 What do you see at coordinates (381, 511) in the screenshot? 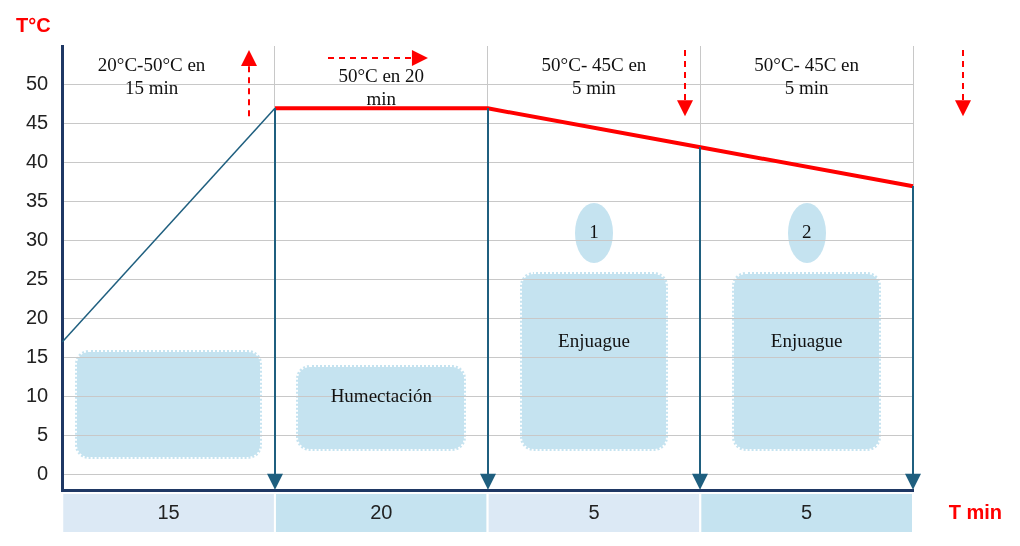
I see `text: 20` at bounding box center [381, 511].